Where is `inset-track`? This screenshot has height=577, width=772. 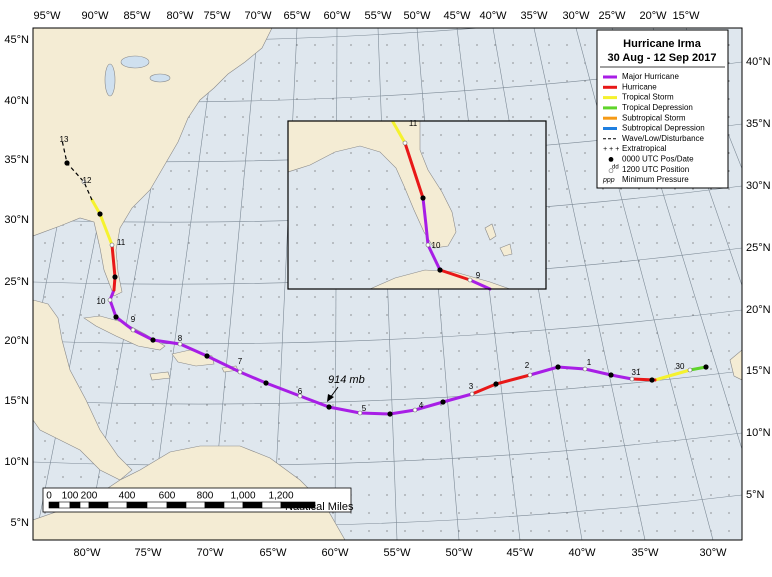 inset-track is located at coordinates (441, 205).